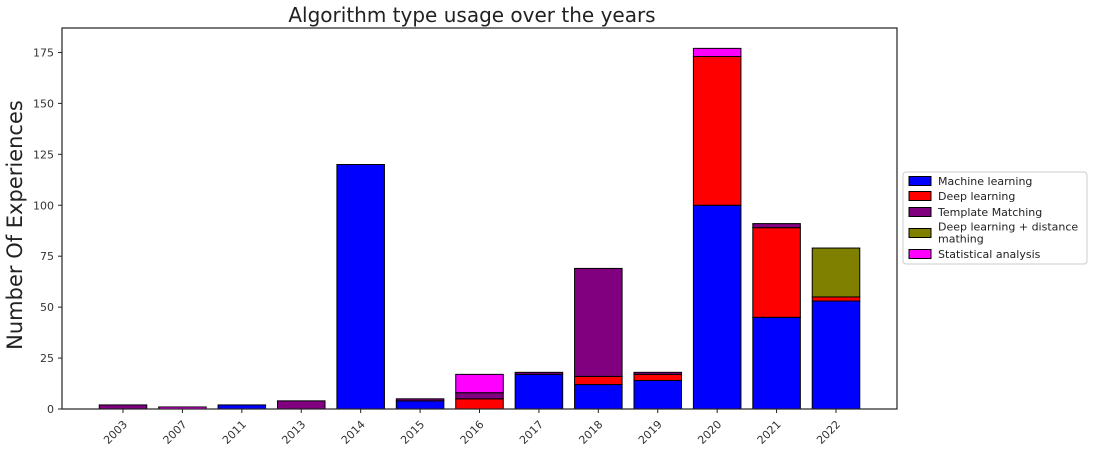  I want to click on x-tick-label: 2014, so click(353, 432).